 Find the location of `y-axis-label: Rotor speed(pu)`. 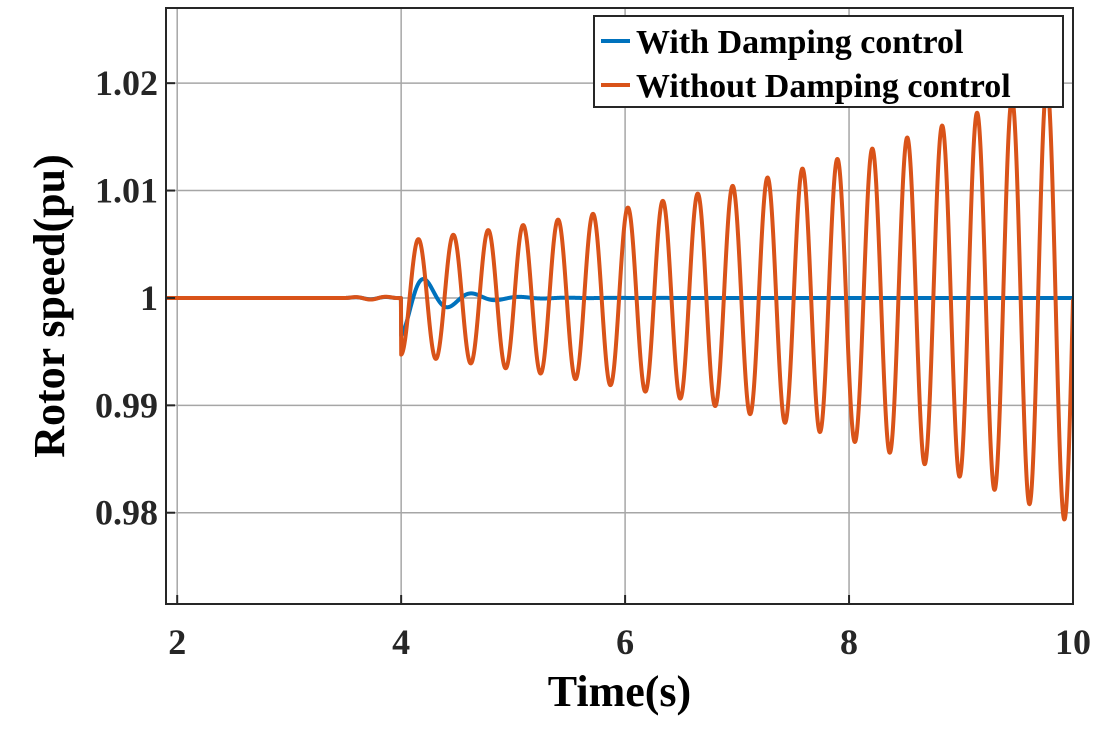

y-axis-label: Rotor speed(pu) is located at coordinates (49, 306).